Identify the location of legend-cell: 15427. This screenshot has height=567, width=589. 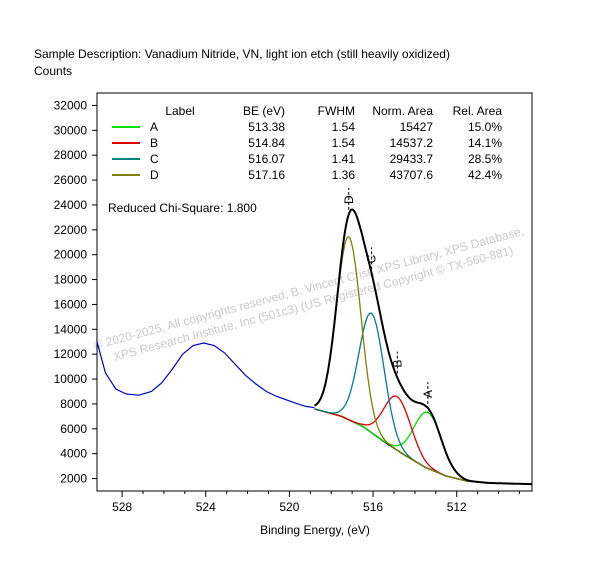
(417, 127).